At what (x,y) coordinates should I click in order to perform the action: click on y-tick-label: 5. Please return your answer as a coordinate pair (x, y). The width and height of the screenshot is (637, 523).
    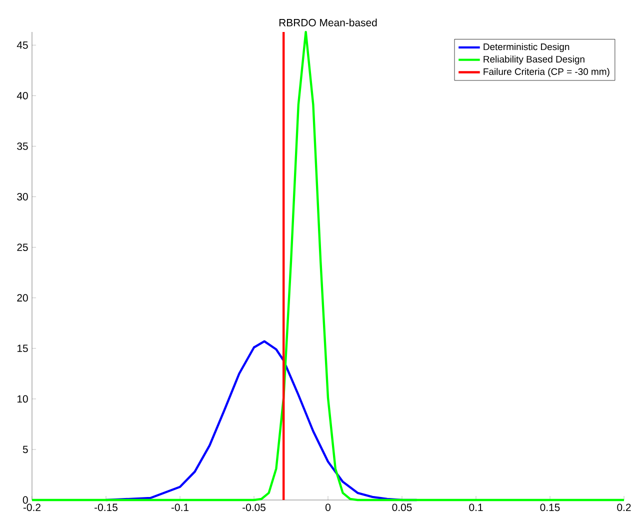
    Looking at the image, I should click on (25, 450).